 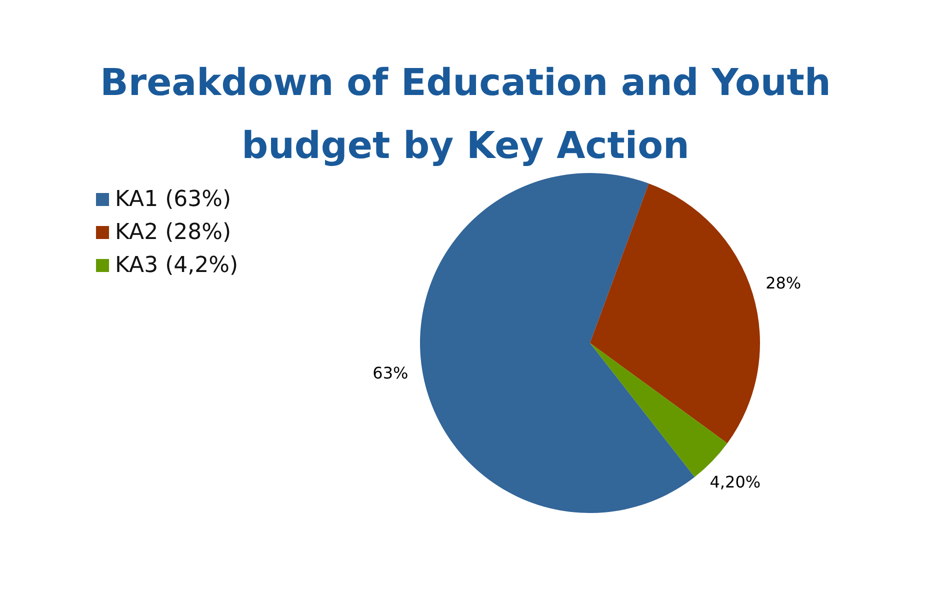 What do you see at coordinates (735, 482) in the screenshot?
I see `data-label: 4,20%` at bounding box center [735, 482].